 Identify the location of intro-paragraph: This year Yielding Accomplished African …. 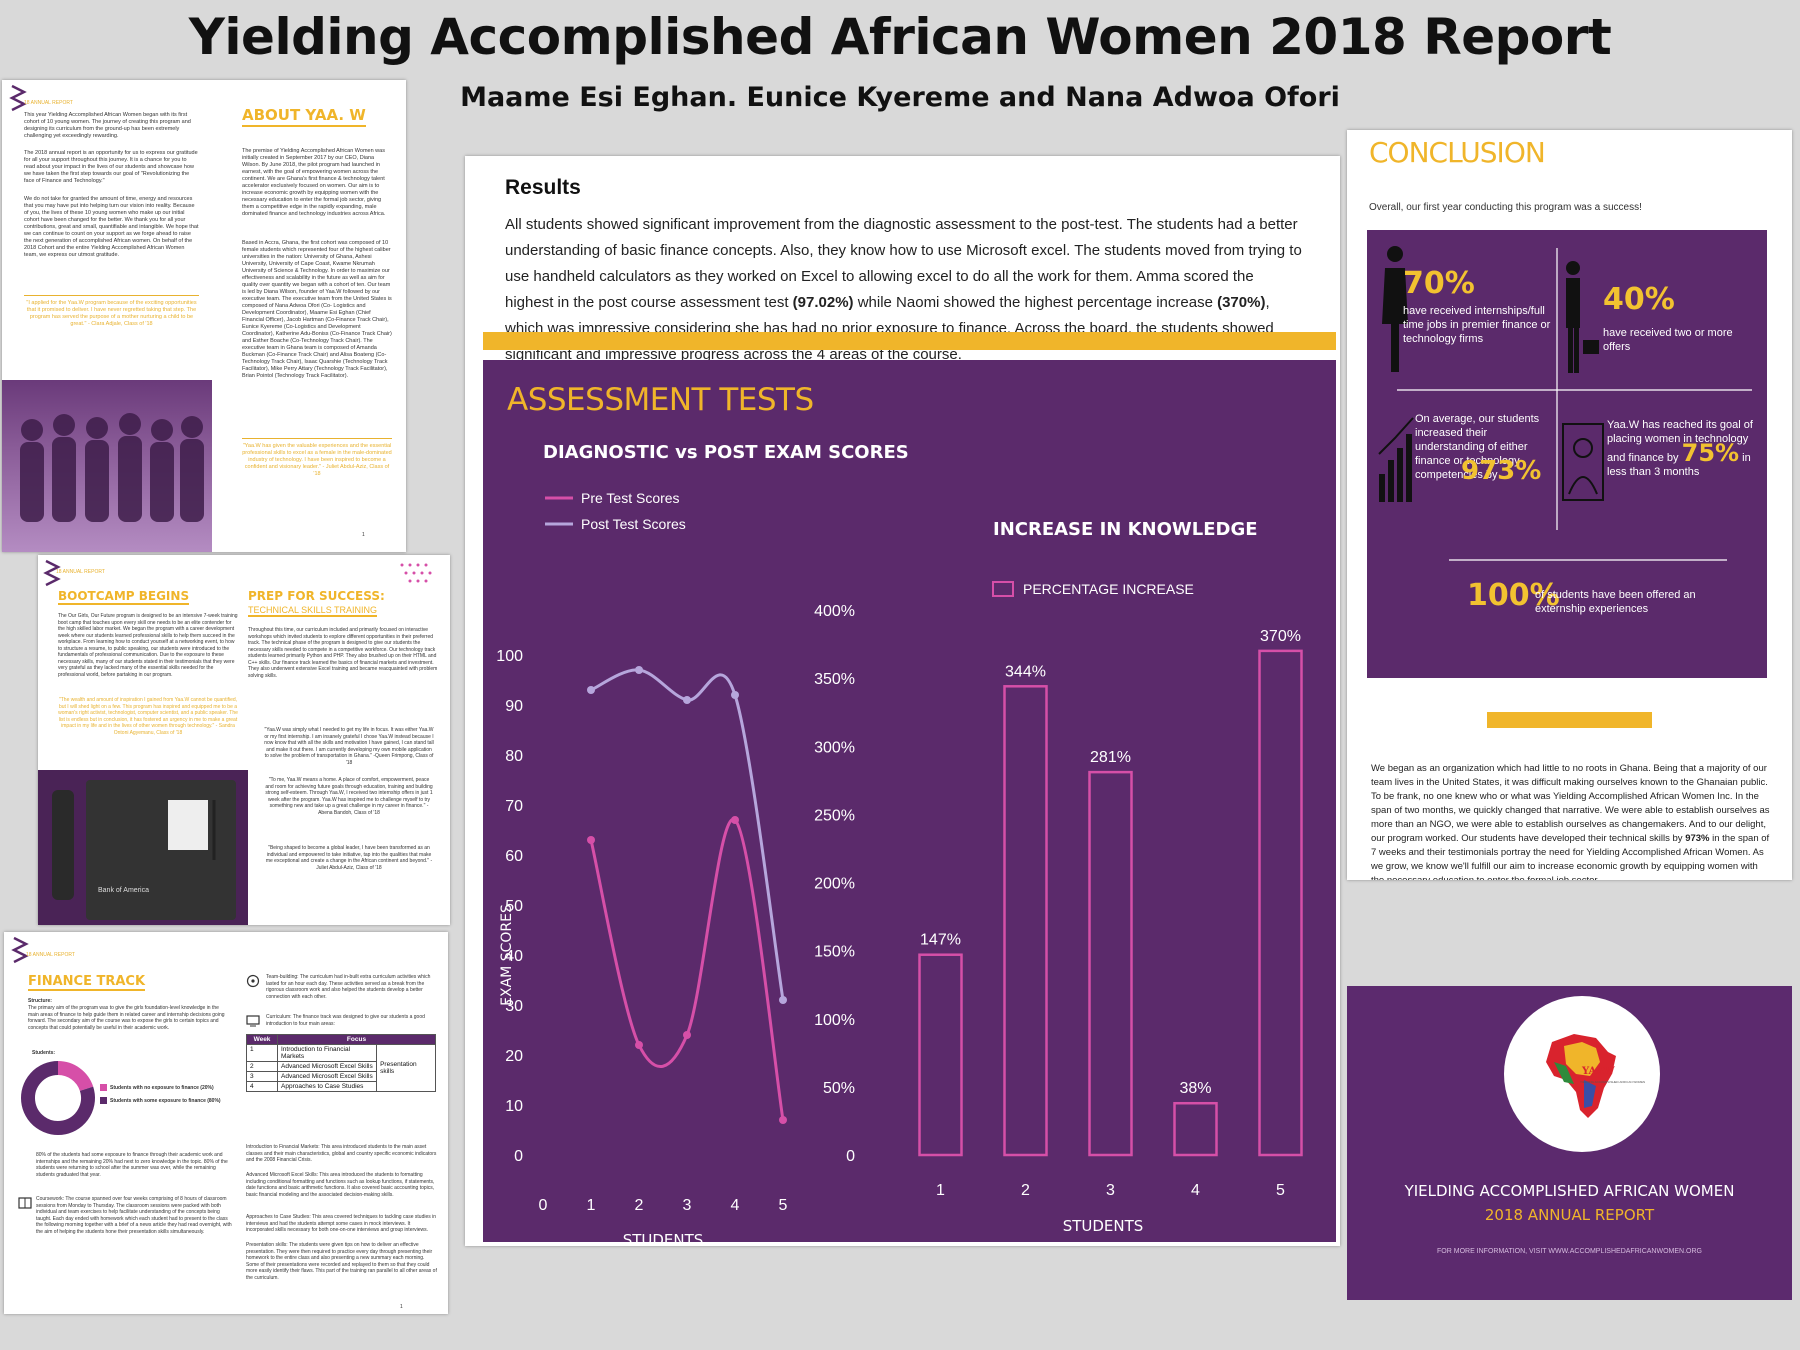
(107, 125).